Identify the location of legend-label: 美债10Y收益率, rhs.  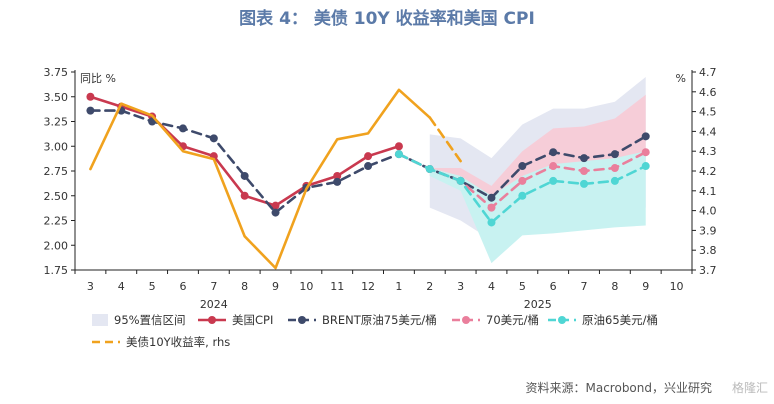
(178, 342).